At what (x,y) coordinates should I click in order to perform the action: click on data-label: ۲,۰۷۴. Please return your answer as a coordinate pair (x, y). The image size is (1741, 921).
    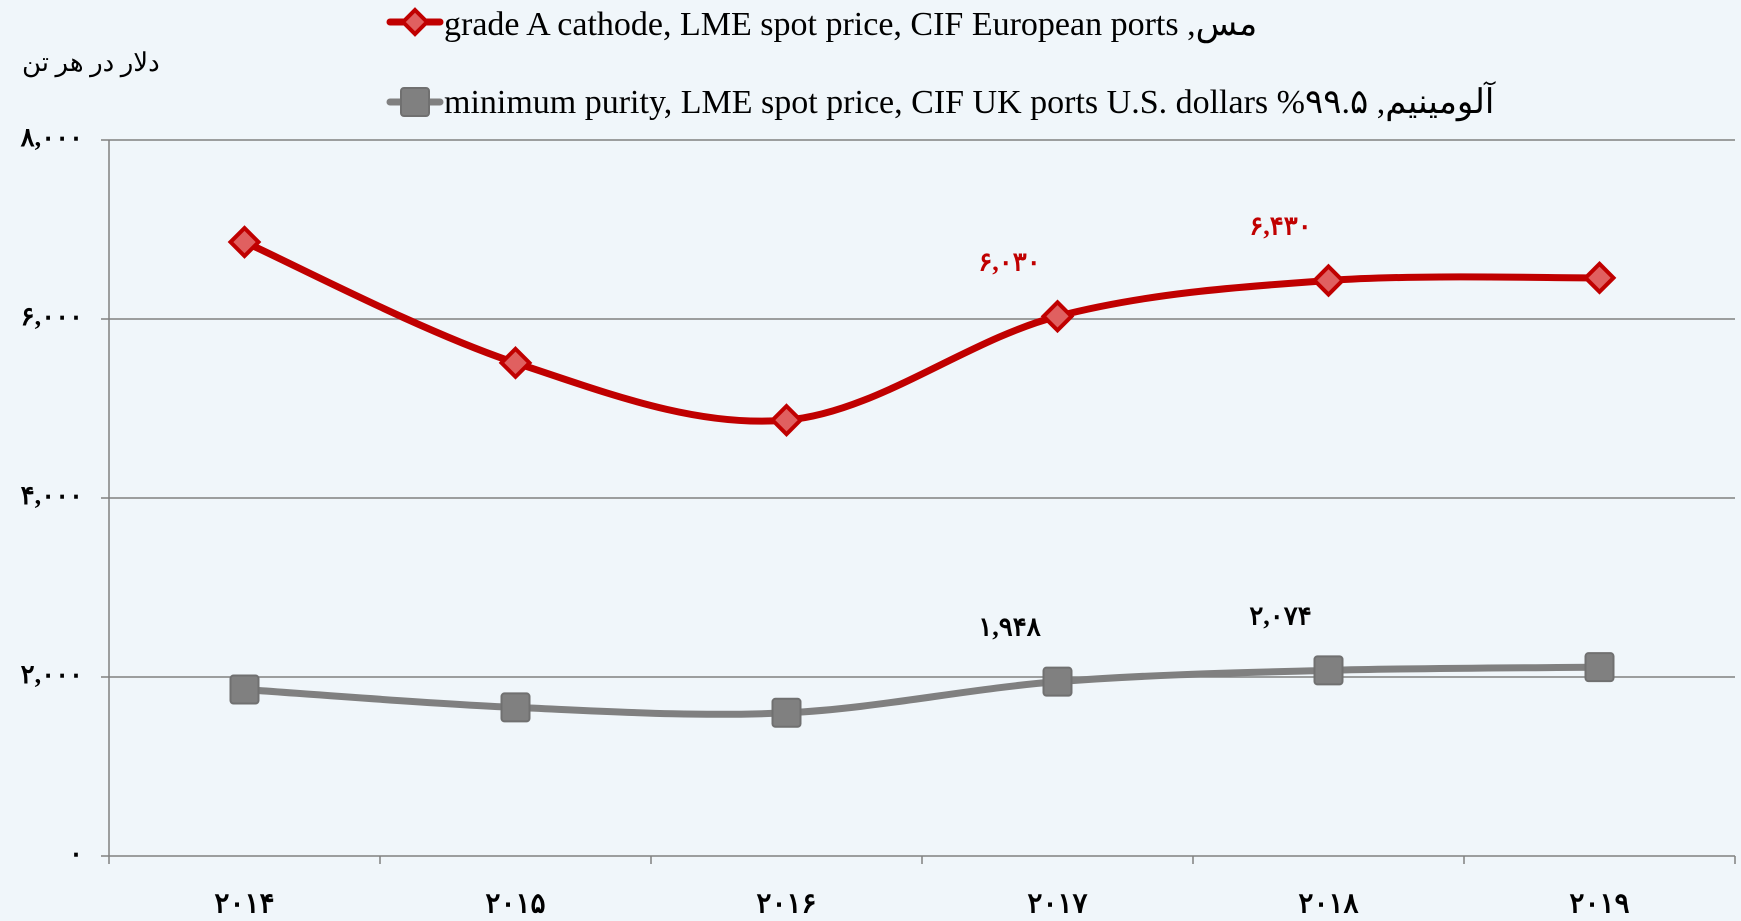
    Looking at the image, I should click on (1280, 615).